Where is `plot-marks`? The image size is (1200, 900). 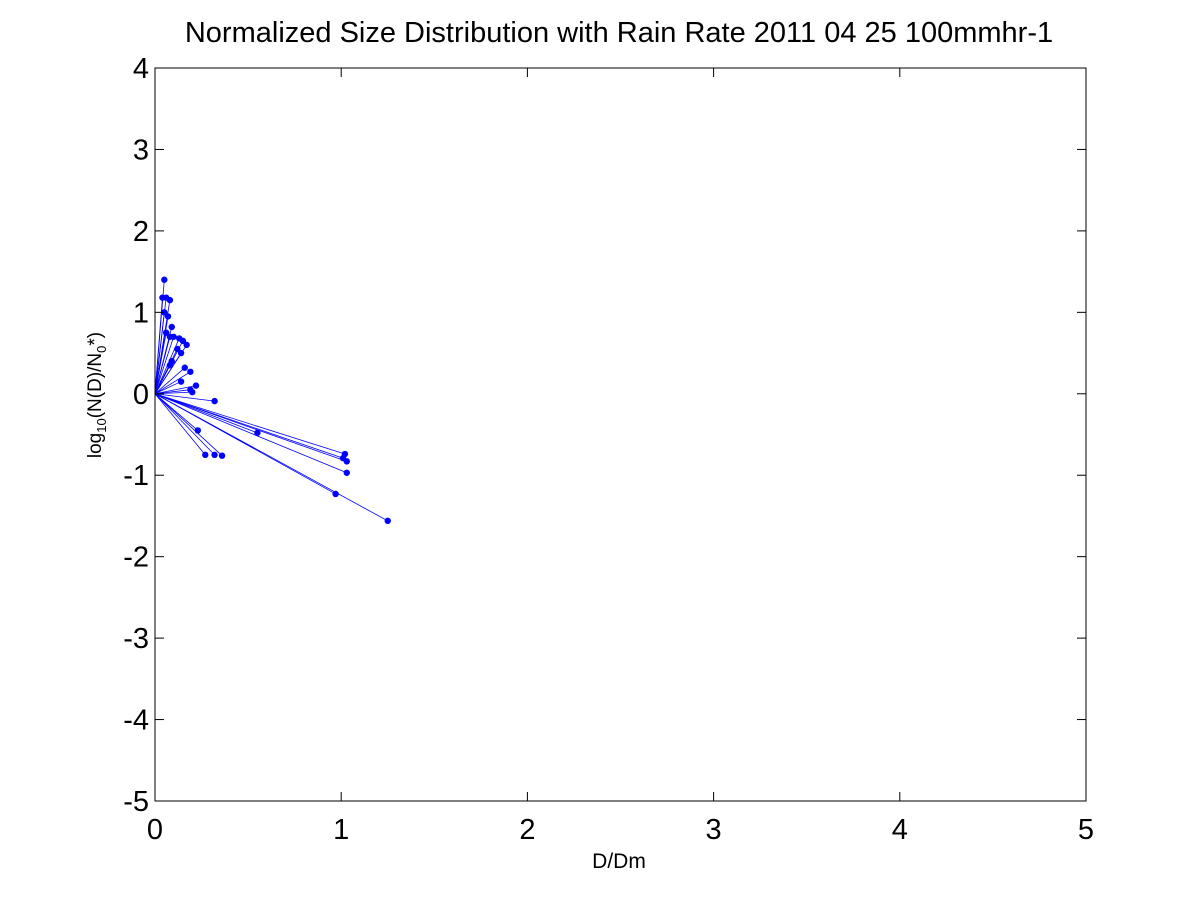 plot-marks is located at coordinates (272, 400).